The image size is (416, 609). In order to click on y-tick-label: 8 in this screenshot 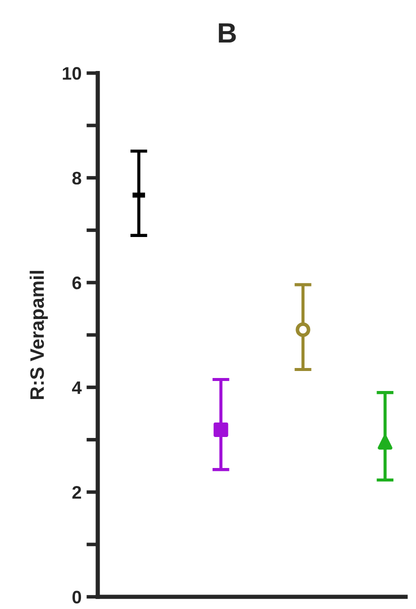, I will do `click(77, 178)`.